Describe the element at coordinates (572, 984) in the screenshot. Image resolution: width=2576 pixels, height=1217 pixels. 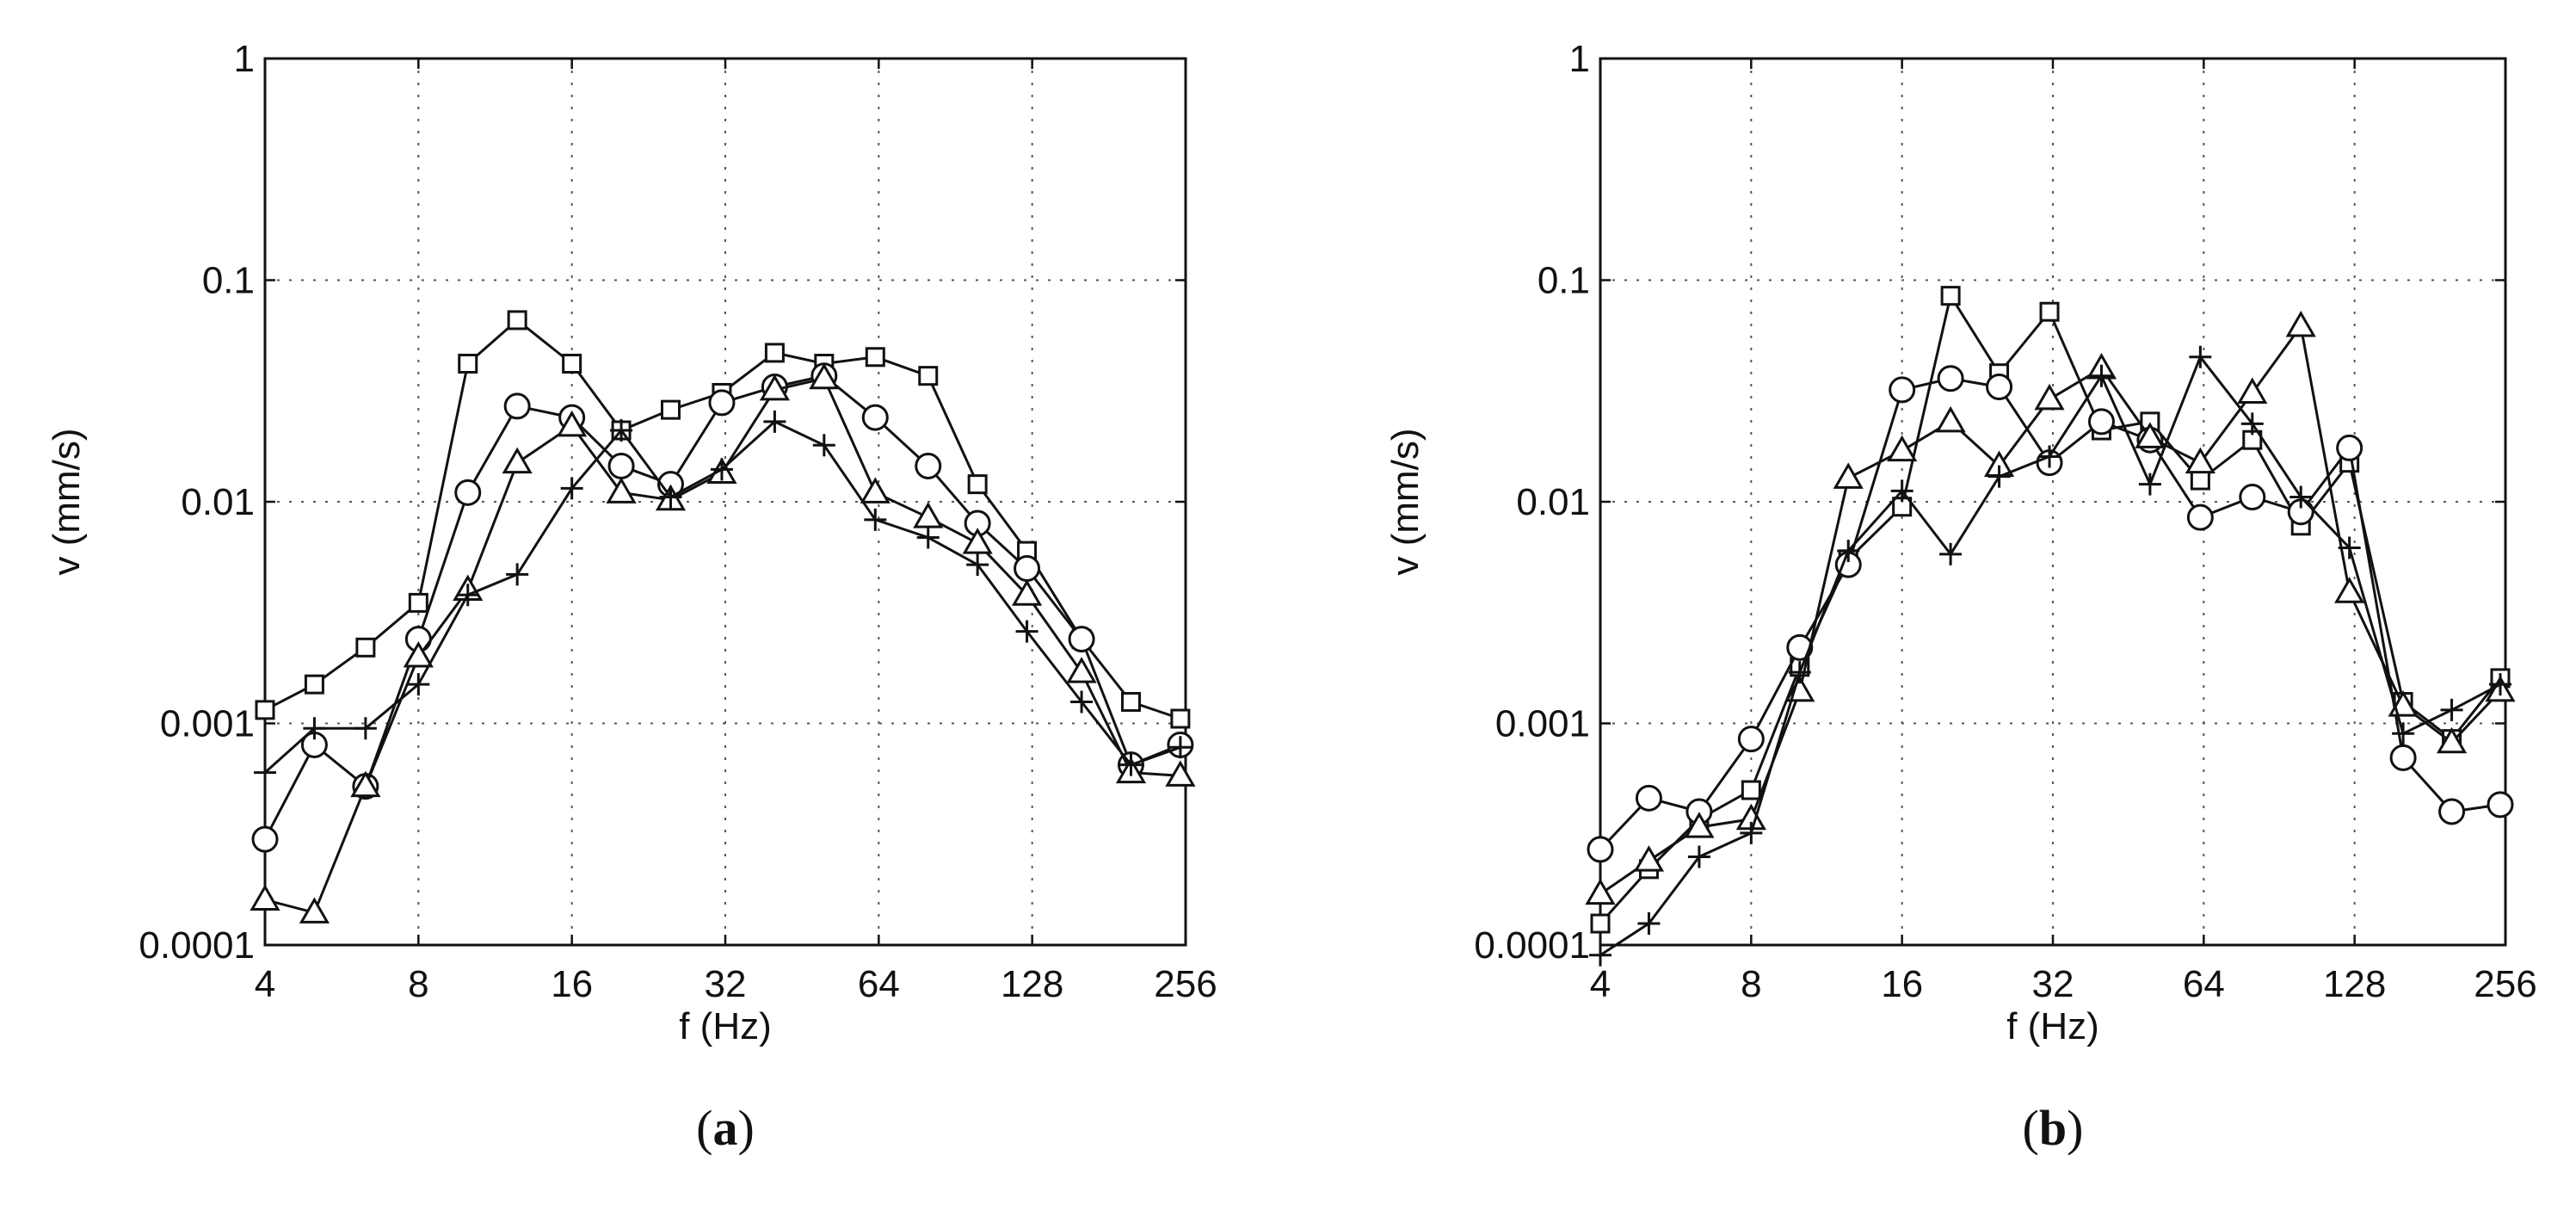
I see `x-tick-label: 16` at that location.